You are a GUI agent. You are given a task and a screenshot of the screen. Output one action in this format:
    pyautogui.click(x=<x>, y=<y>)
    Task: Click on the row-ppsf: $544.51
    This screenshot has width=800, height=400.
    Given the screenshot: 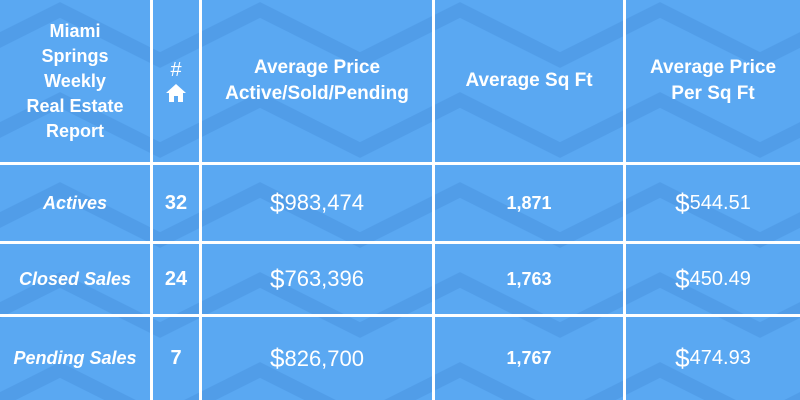 What is the action you would take?
    pyautogui.click(x=713, y=204)
    